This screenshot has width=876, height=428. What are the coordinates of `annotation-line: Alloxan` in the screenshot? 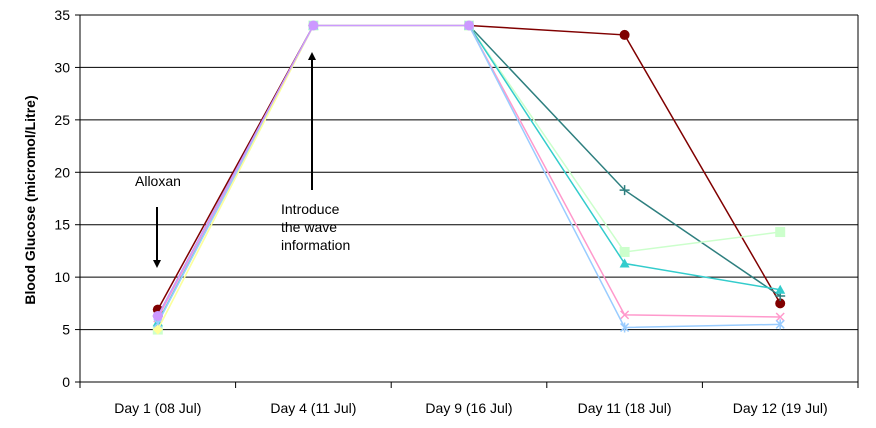 It's located at (158, 181).